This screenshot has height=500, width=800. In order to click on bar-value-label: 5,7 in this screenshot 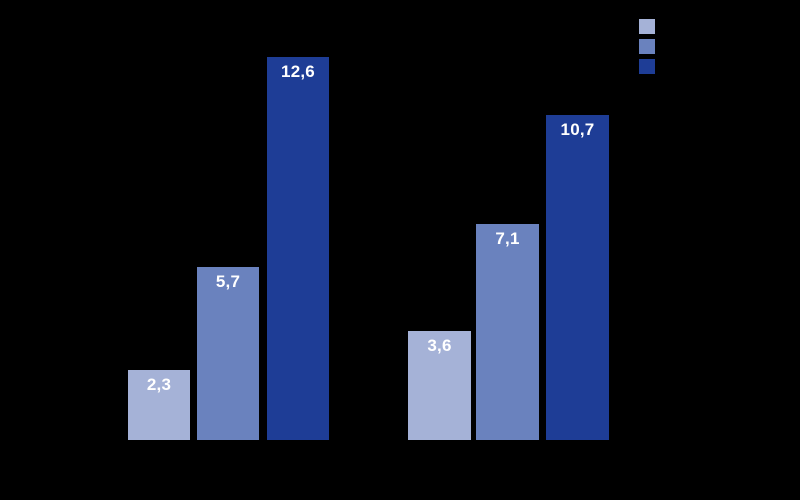, I will do `click(228, 281)`.